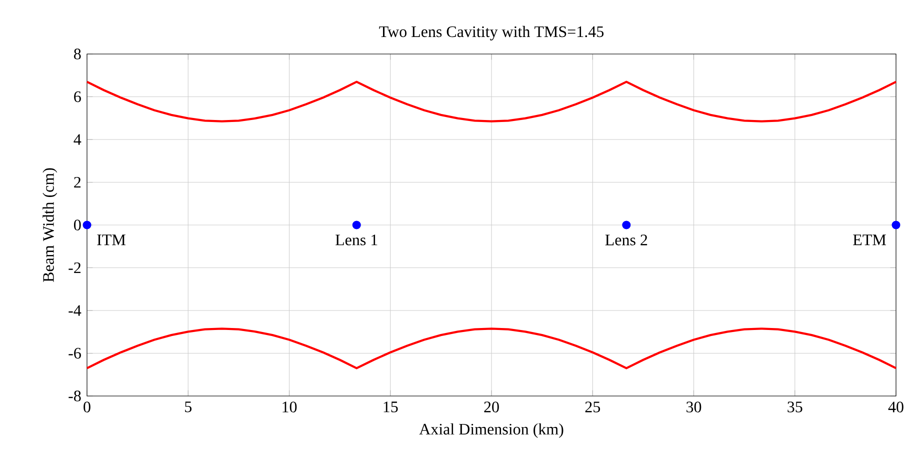  What do you see at coordinates (50, 225) in the screenshot?
I see `y-axis-title: Beam Width (cm)` at bounding box center [50, 225].